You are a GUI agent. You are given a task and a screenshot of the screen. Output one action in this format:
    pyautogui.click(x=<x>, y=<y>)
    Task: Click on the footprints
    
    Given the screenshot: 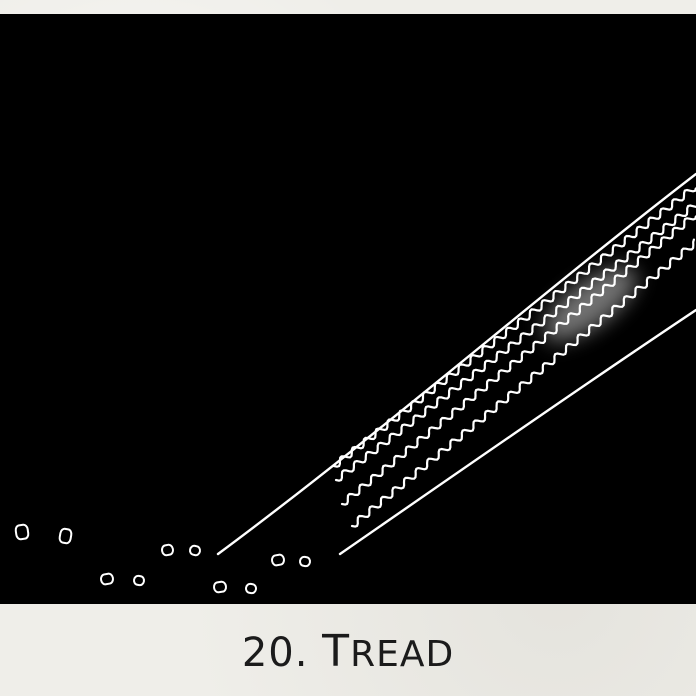 What is the action you would take?
    pyautogui.click(x=163, y=559)
    